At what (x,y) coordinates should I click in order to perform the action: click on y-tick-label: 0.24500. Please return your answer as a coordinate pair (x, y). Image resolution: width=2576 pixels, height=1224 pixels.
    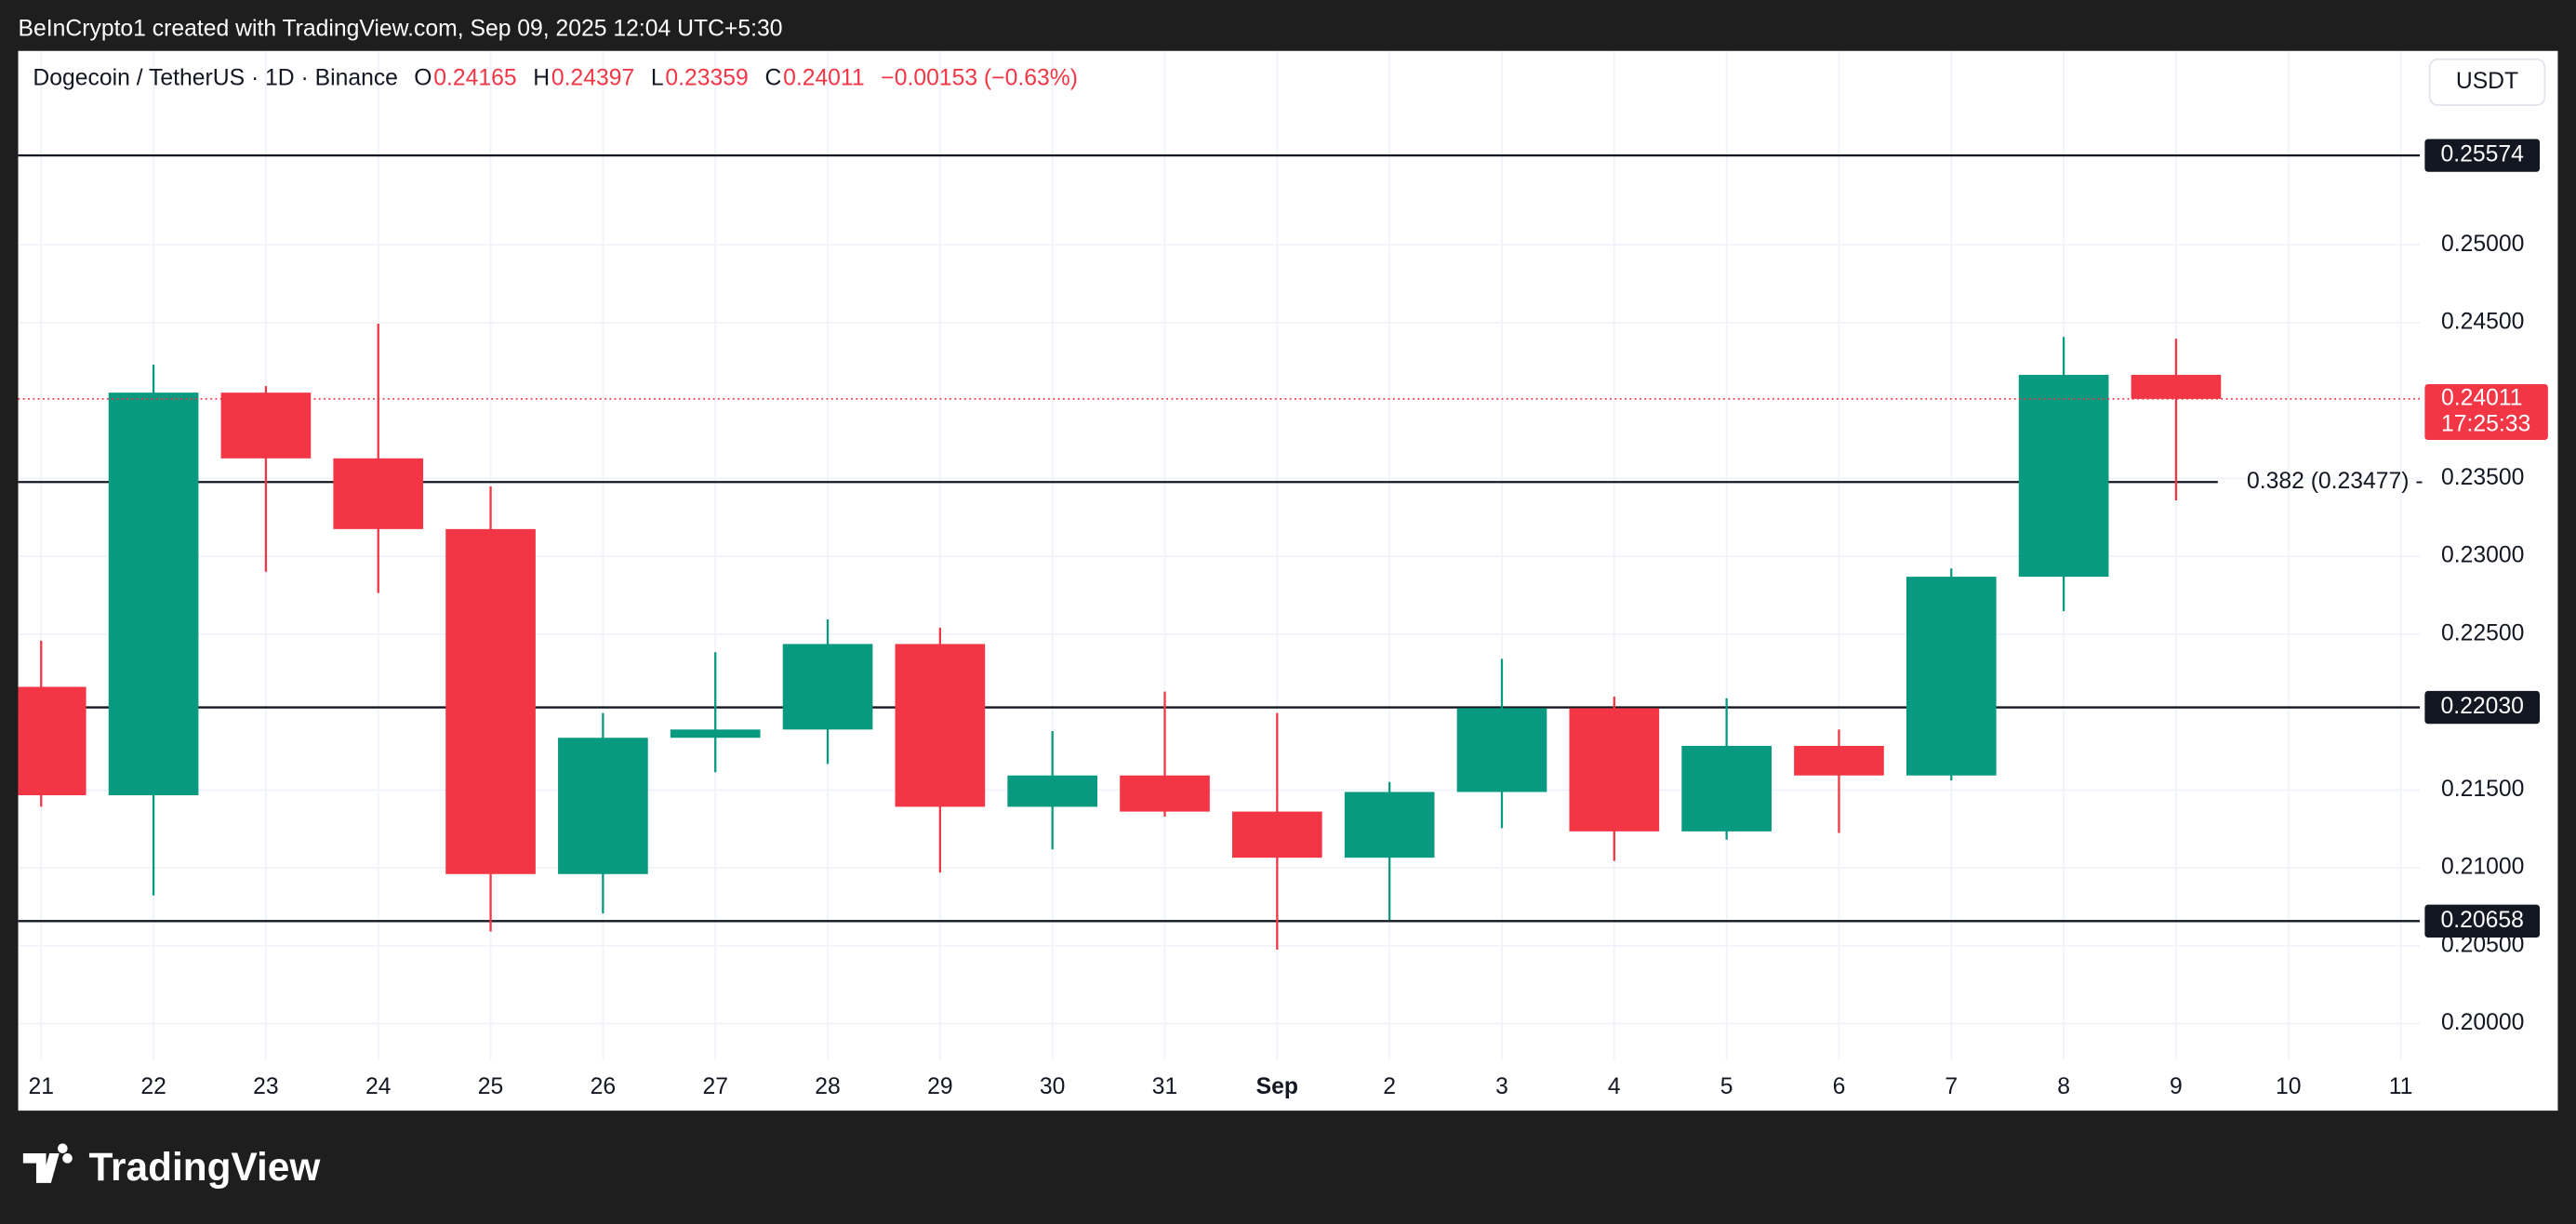
    Looking at the image, I should click on (2482, 321).